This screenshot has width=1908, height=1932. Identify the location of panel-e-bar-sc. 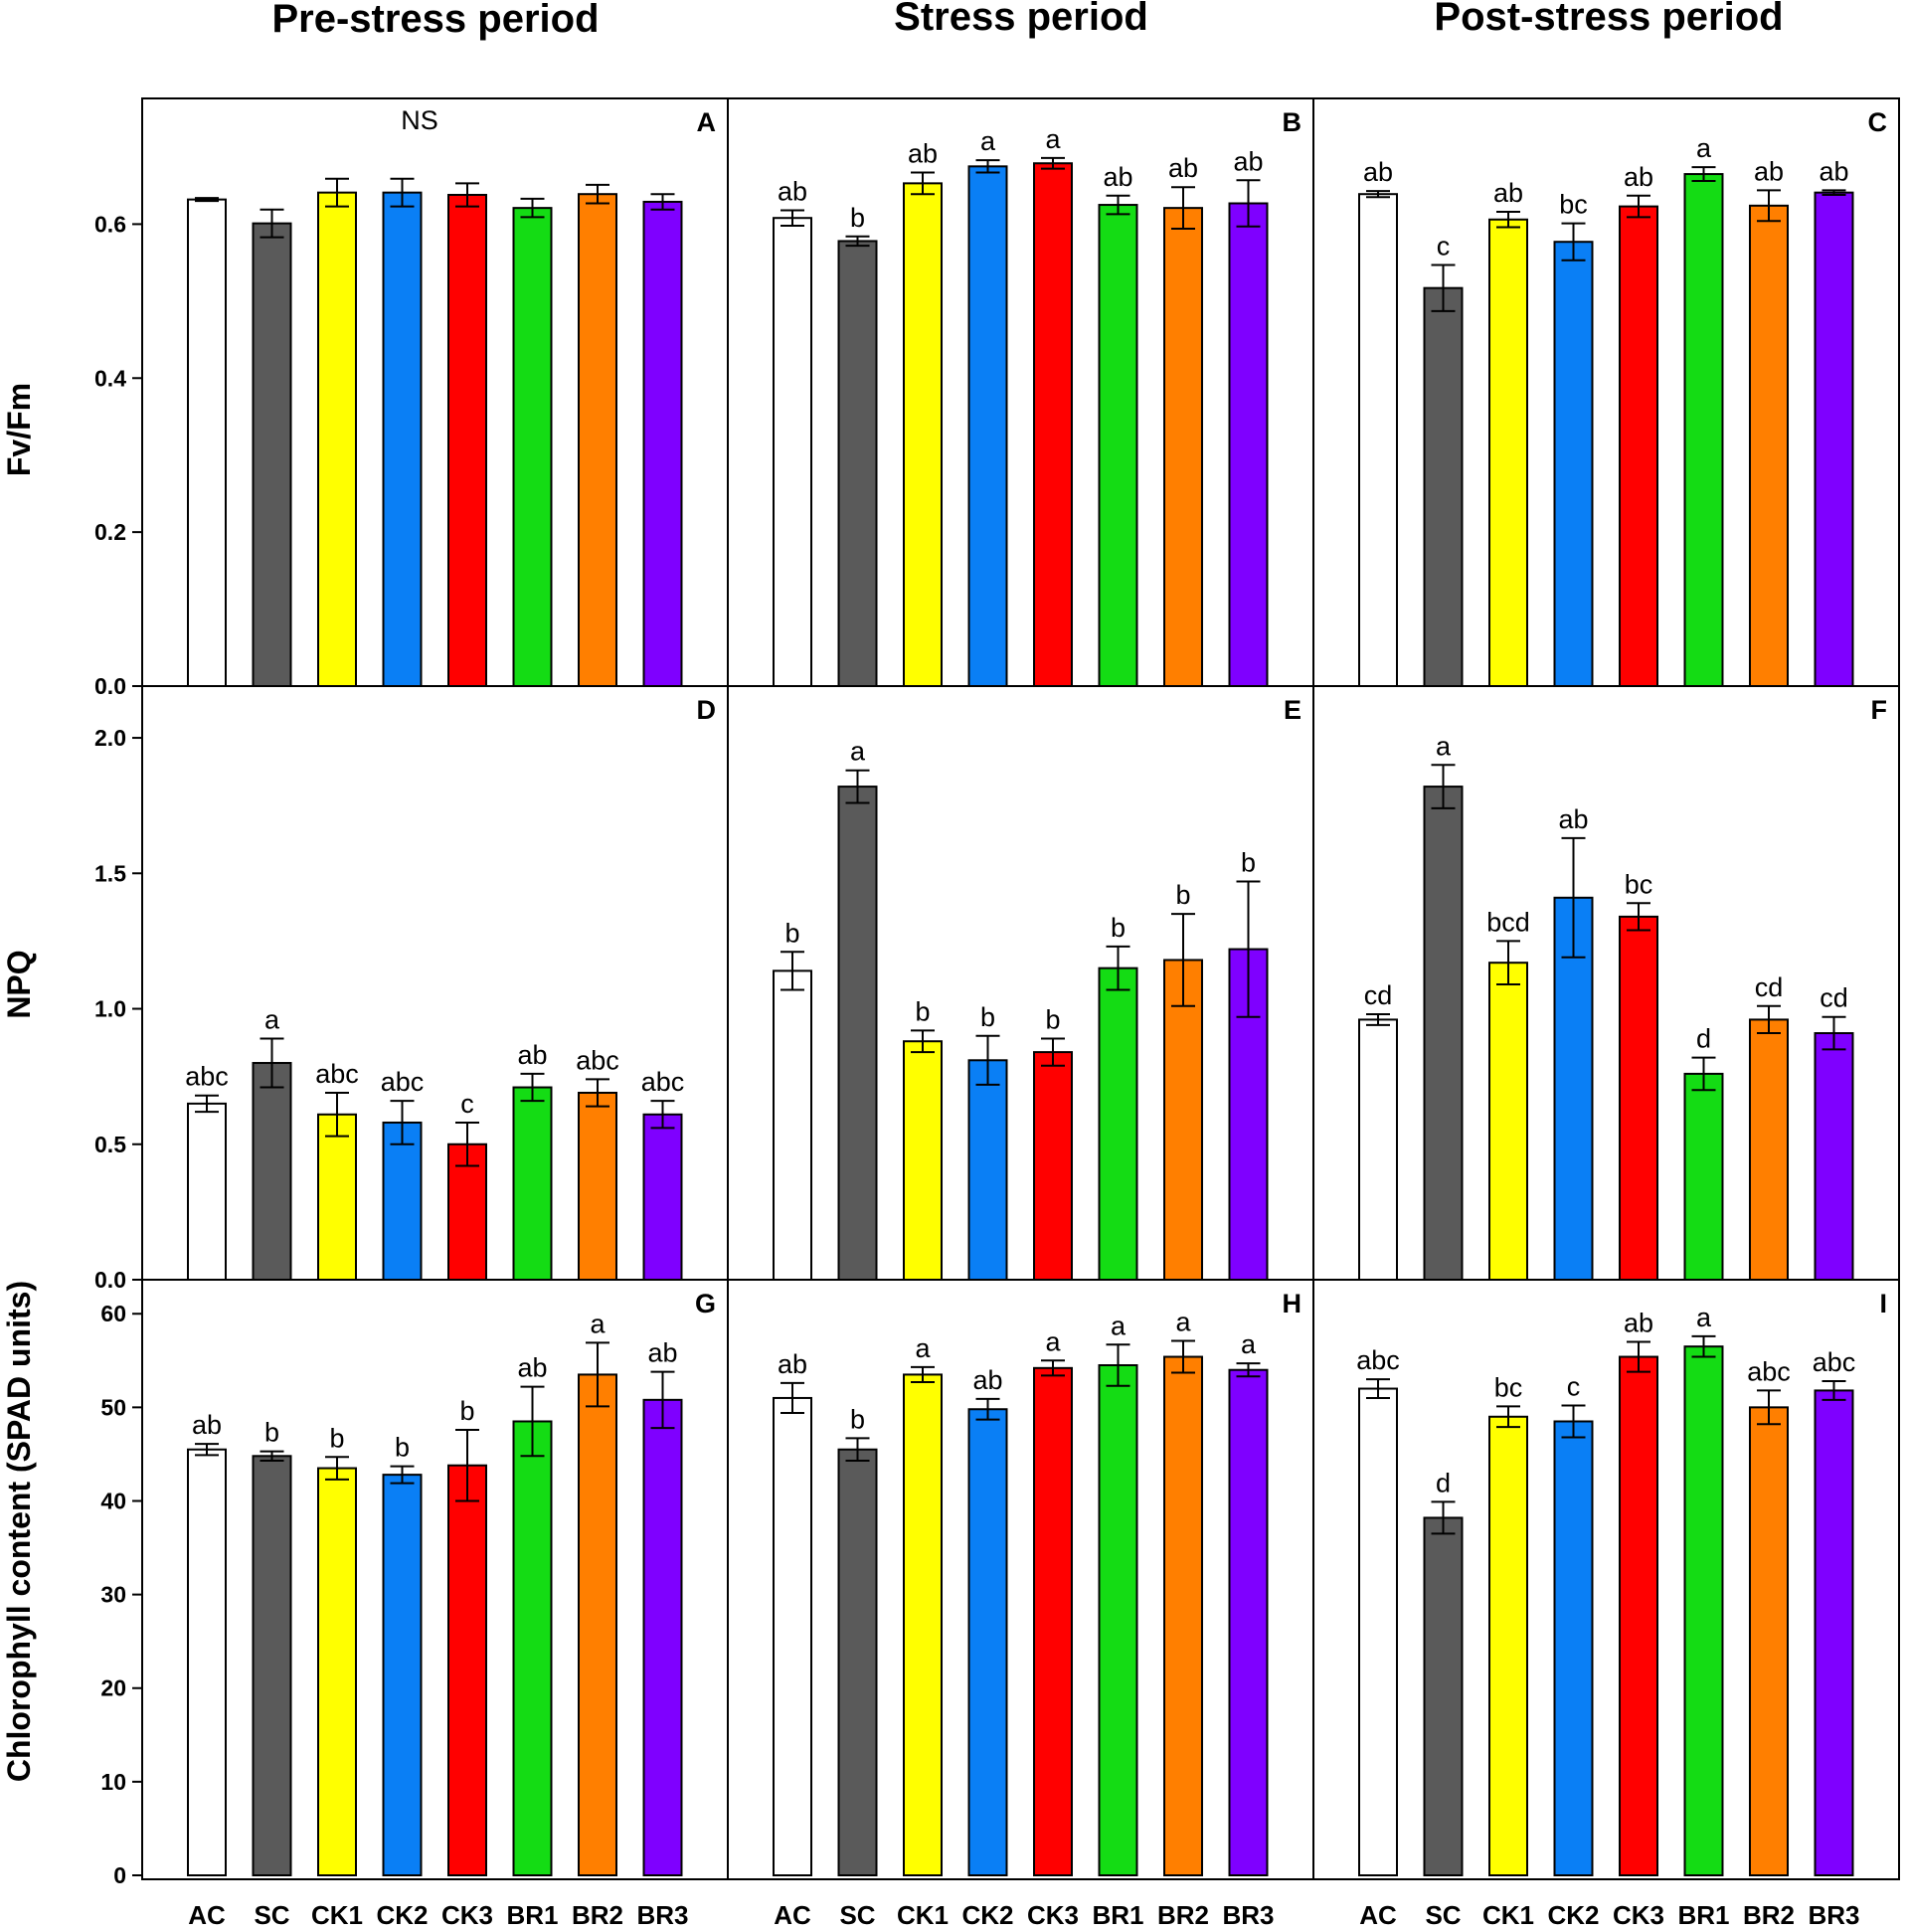
(857, 1033).